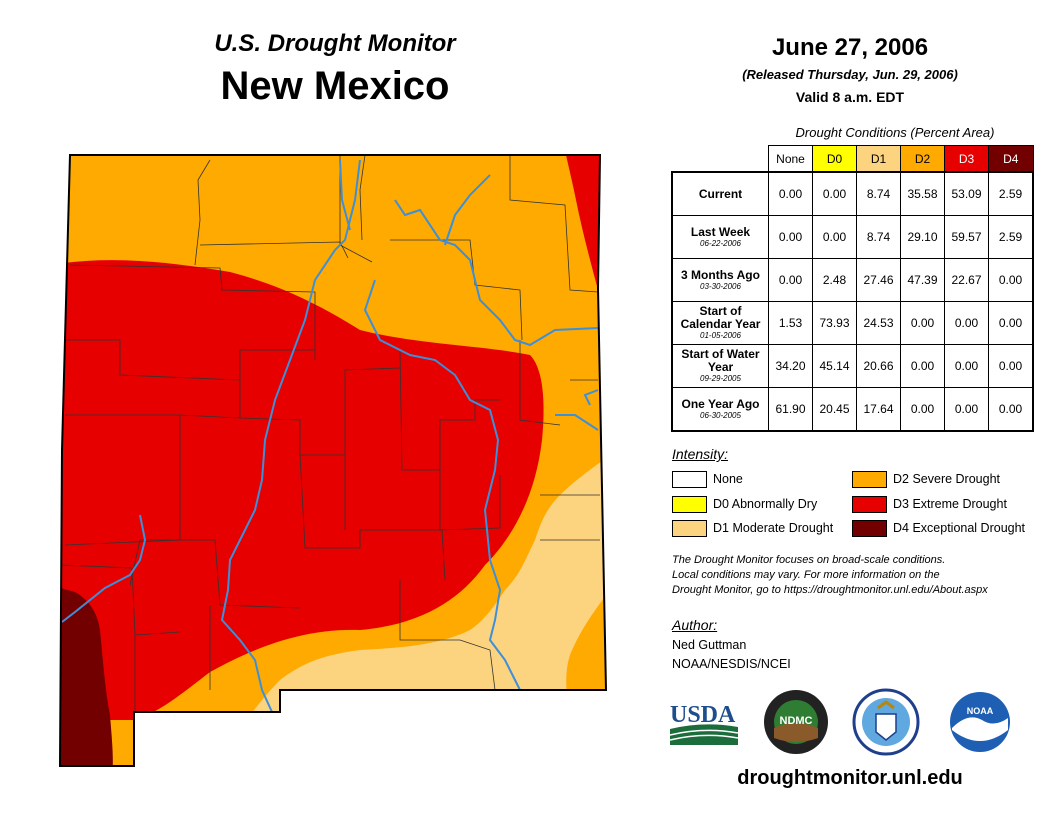  Describe the element at coordinates (938, 529) in the screenshot. I see `legend-item-d4: D4 Exceptional Drought` at that location.